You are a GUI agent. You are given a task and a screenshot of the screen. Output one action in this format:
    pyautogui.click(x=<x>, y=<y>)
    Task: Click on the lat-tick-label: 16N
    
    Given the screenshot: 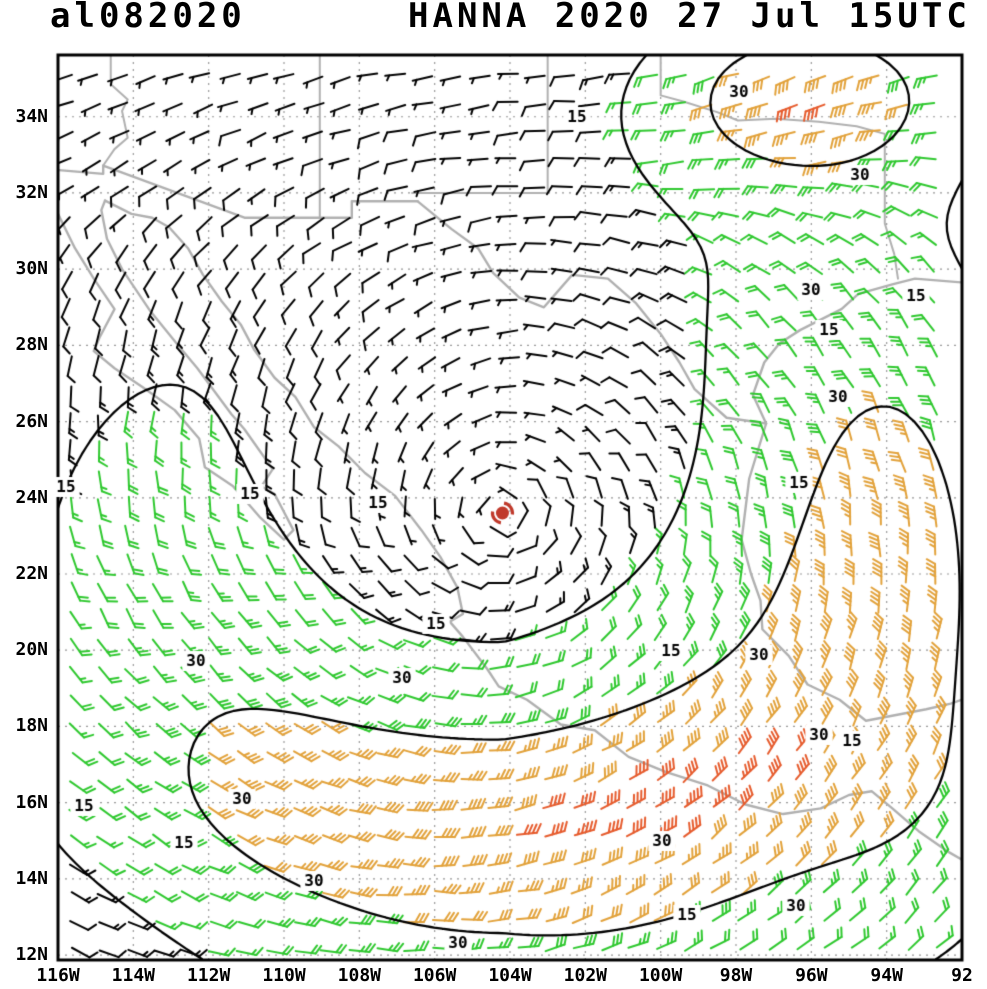 What is the action you would take?
    pyautogui.click(x=31, y=802)
    